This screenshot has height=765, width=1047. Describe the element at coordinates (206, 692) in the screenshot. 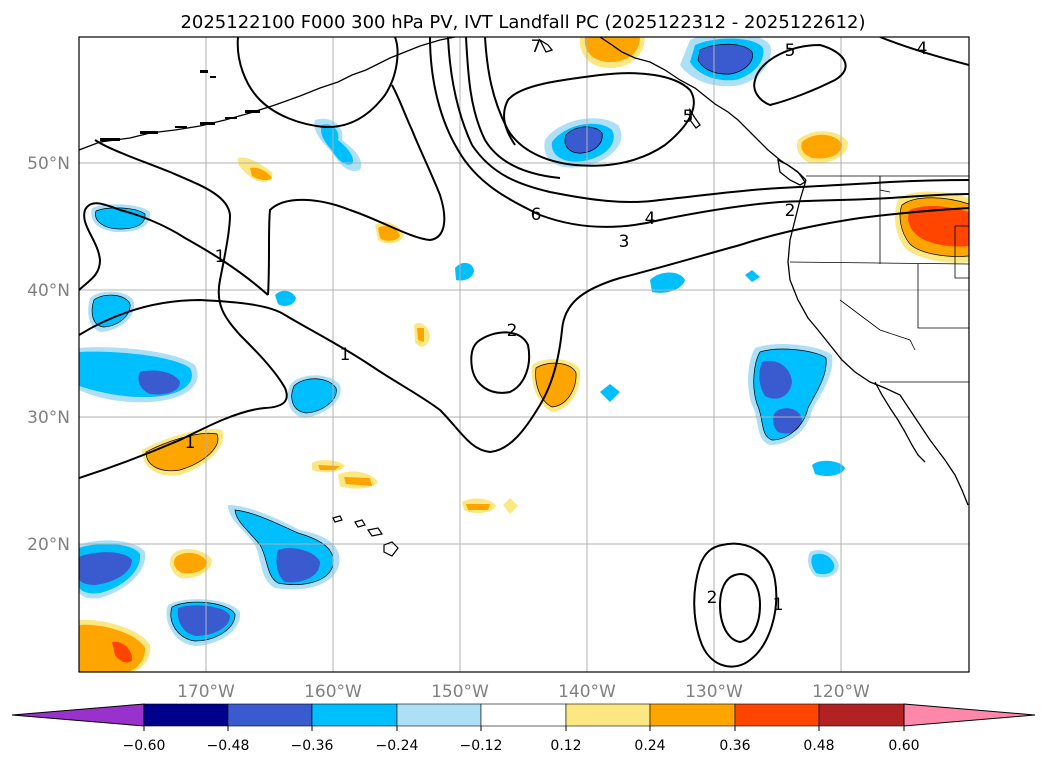

I see `lon-label-170w: 170°W` at that location.